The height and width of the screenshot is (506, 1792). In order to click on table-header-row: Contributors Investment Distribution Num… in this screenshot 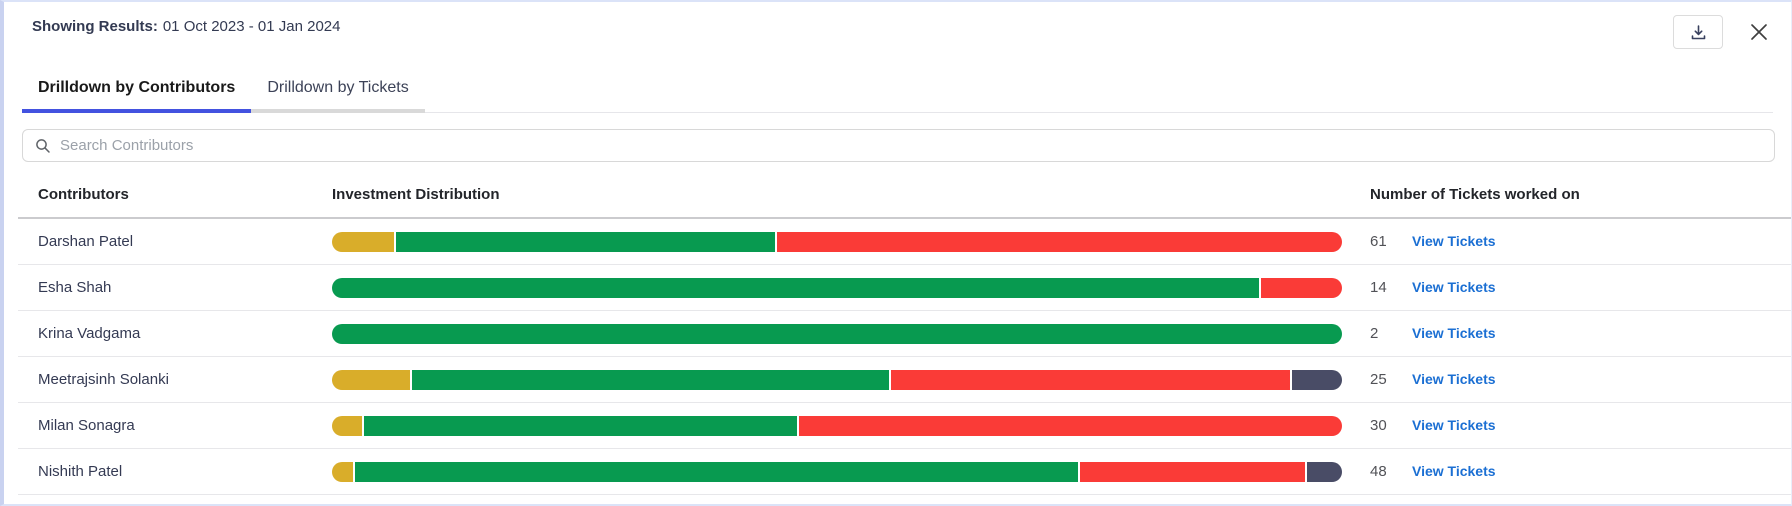, I will do `click(904, 190)`.